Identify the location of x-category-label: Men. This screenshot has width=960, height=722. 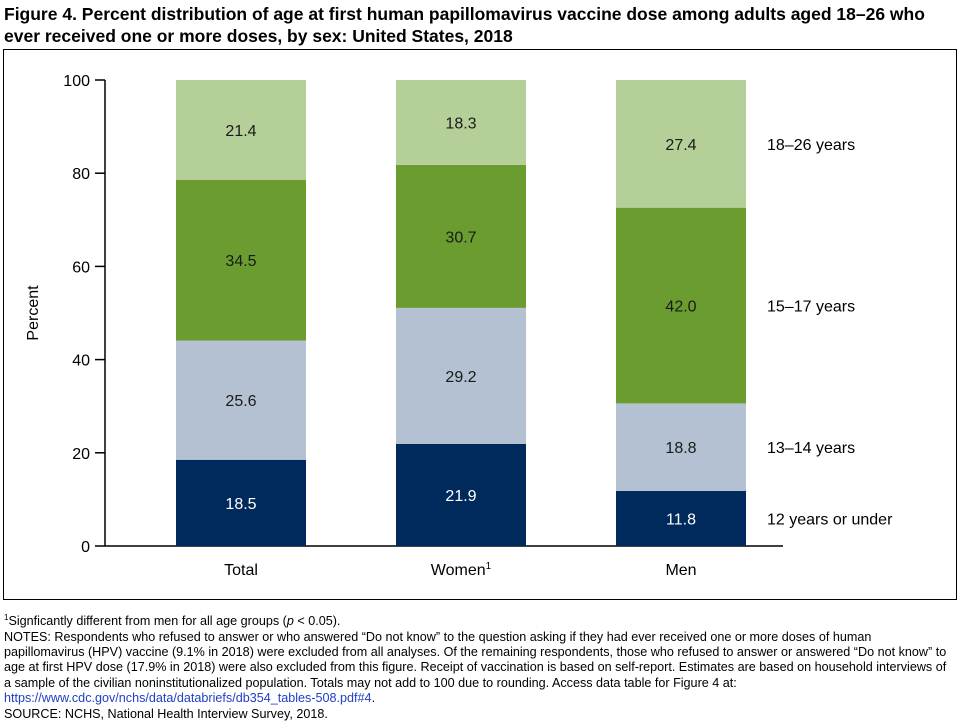
(680, 570).